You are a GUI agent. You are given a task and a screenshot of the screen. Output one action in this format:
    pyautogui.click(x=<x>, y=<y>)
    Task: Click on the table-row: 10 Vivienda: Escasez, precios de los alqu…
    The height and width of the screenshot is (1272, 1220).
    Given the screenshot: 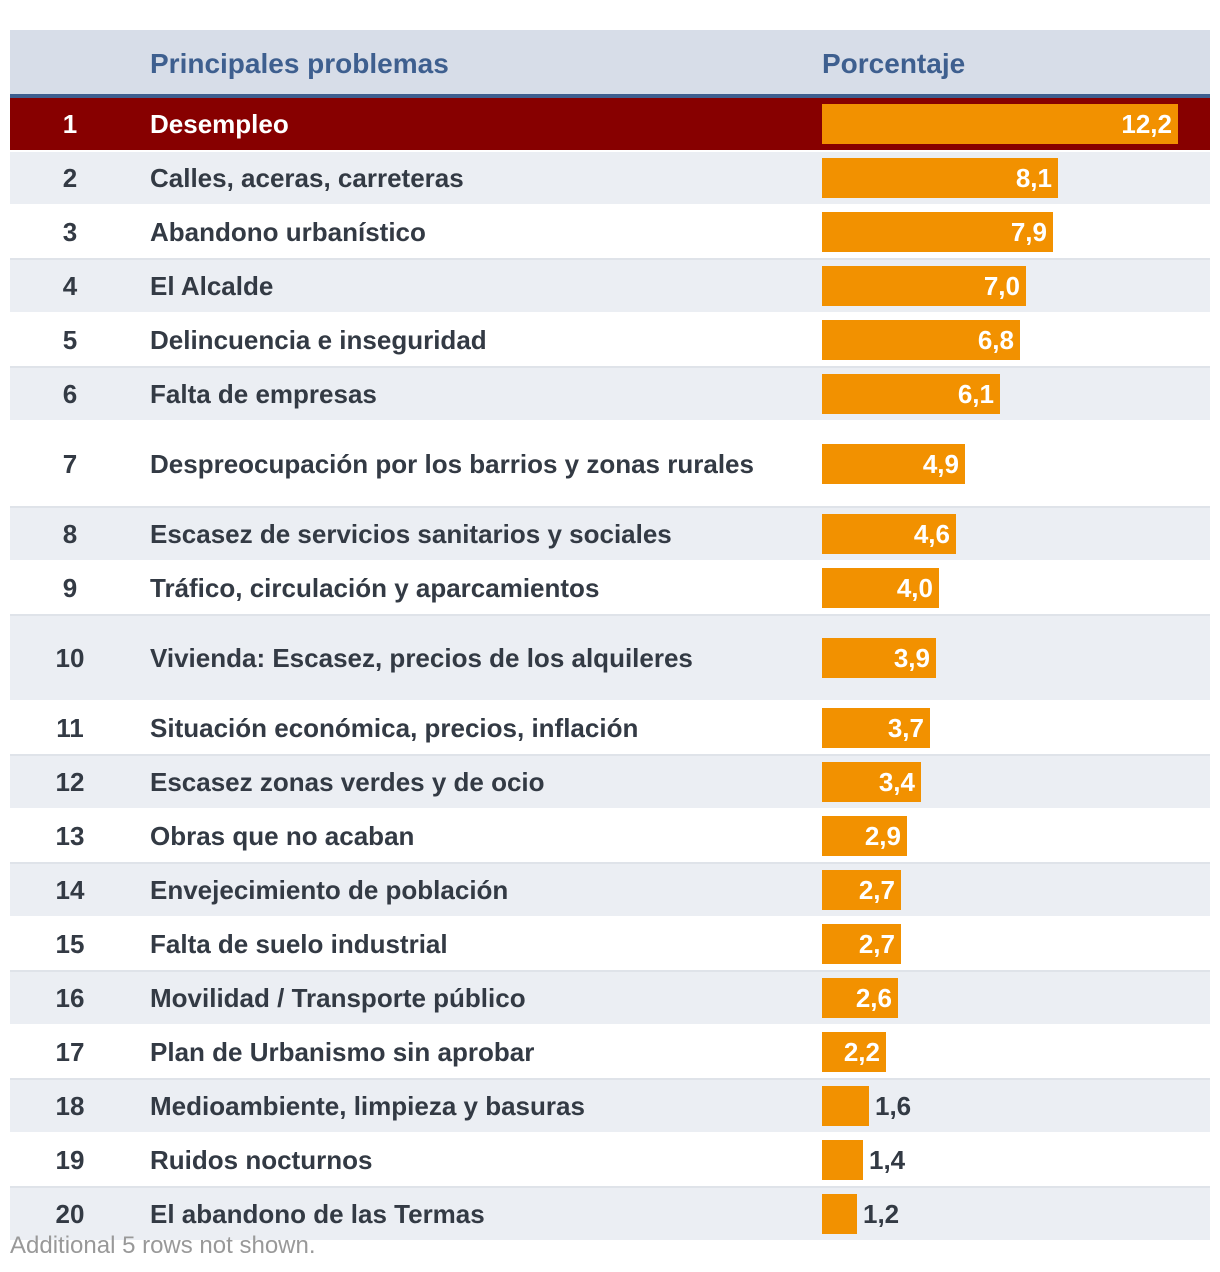 What is the action you would take?
    pyautogui.click(x=610, y=659)
    